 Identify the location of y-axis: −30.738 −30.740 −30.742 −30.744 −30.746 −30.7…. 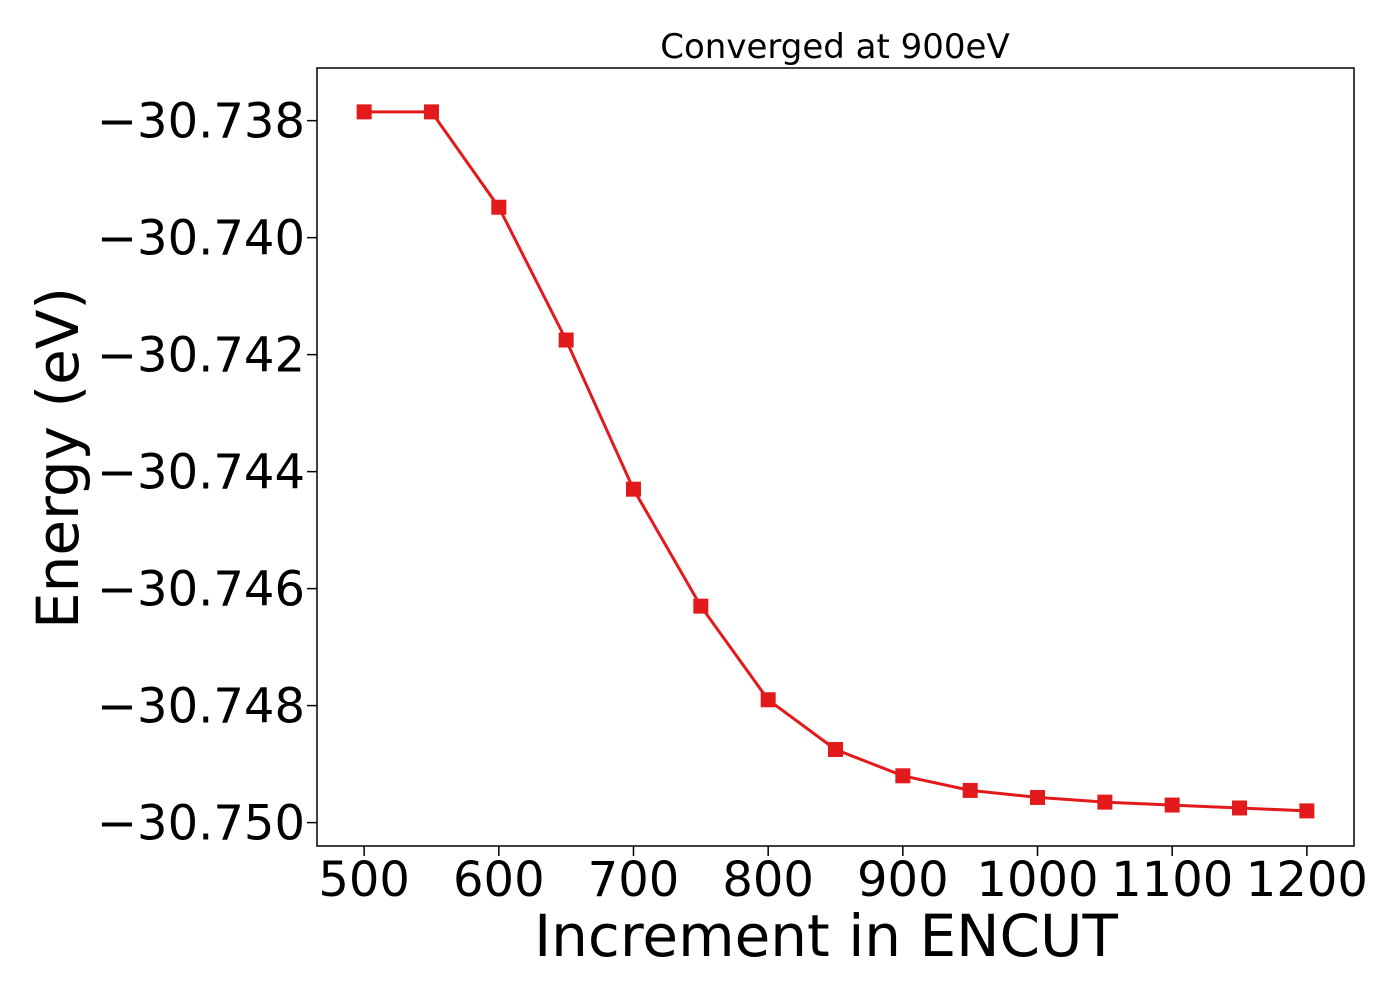
(207, 473).